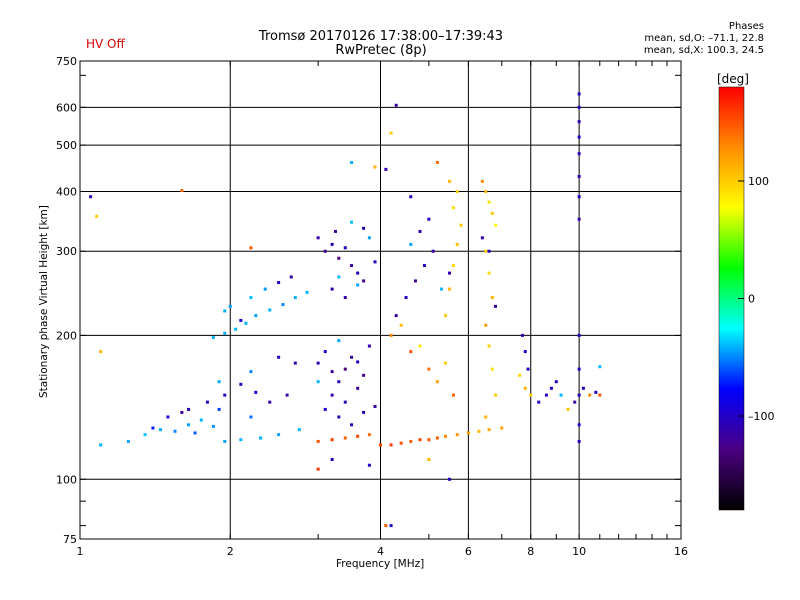 The width and height of the screenshot is (800, 600). Describe the element at coordinates (380, 564) in the screenshot. I see `x-axis-label: Frequency [MHz]` at that location.